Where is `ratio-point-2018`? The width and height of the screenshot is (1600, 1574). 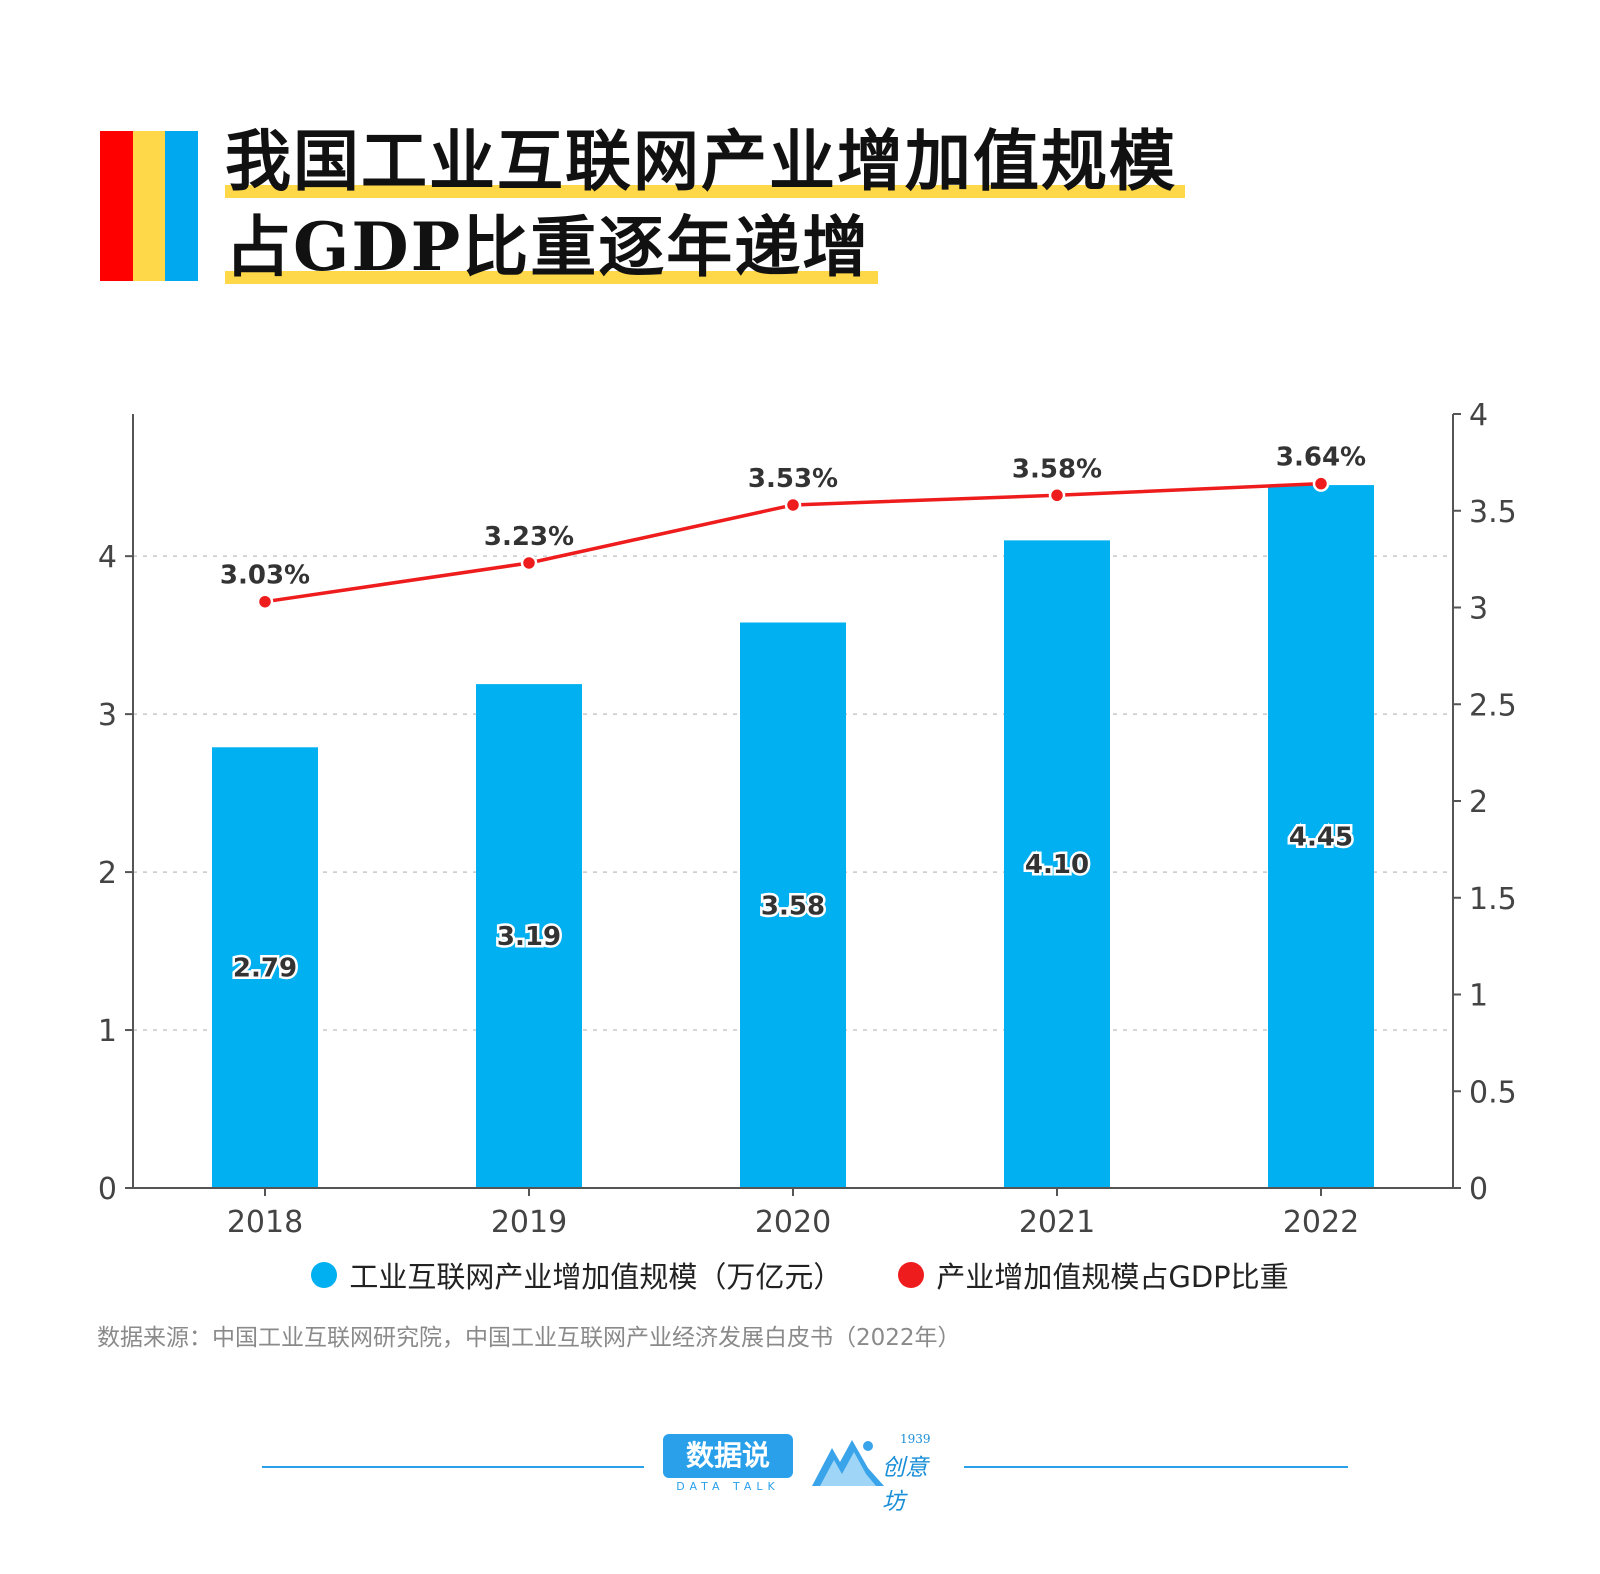 ratio-point-2018 is located at coordinates (265, 601).